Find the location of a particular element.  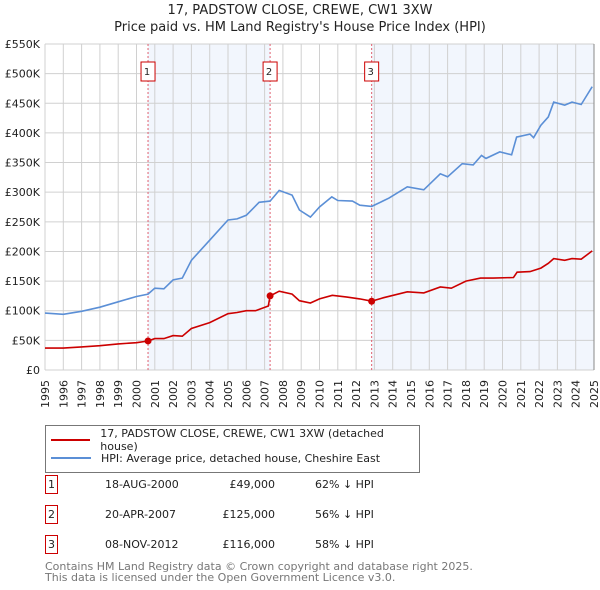

legend-blue-line-icon is located at coordinates (71, 458).